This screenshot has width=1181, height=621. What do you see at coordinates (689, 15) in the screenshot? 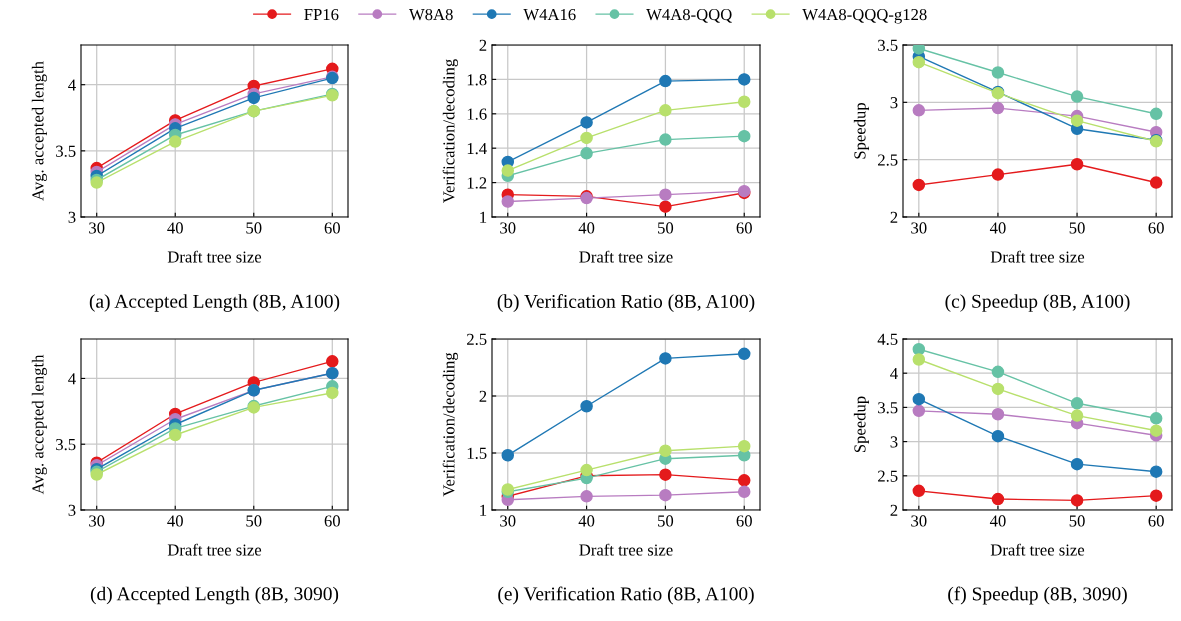
I see `legend-label: W4A8-QQQ` at bounding box center [689, 15].